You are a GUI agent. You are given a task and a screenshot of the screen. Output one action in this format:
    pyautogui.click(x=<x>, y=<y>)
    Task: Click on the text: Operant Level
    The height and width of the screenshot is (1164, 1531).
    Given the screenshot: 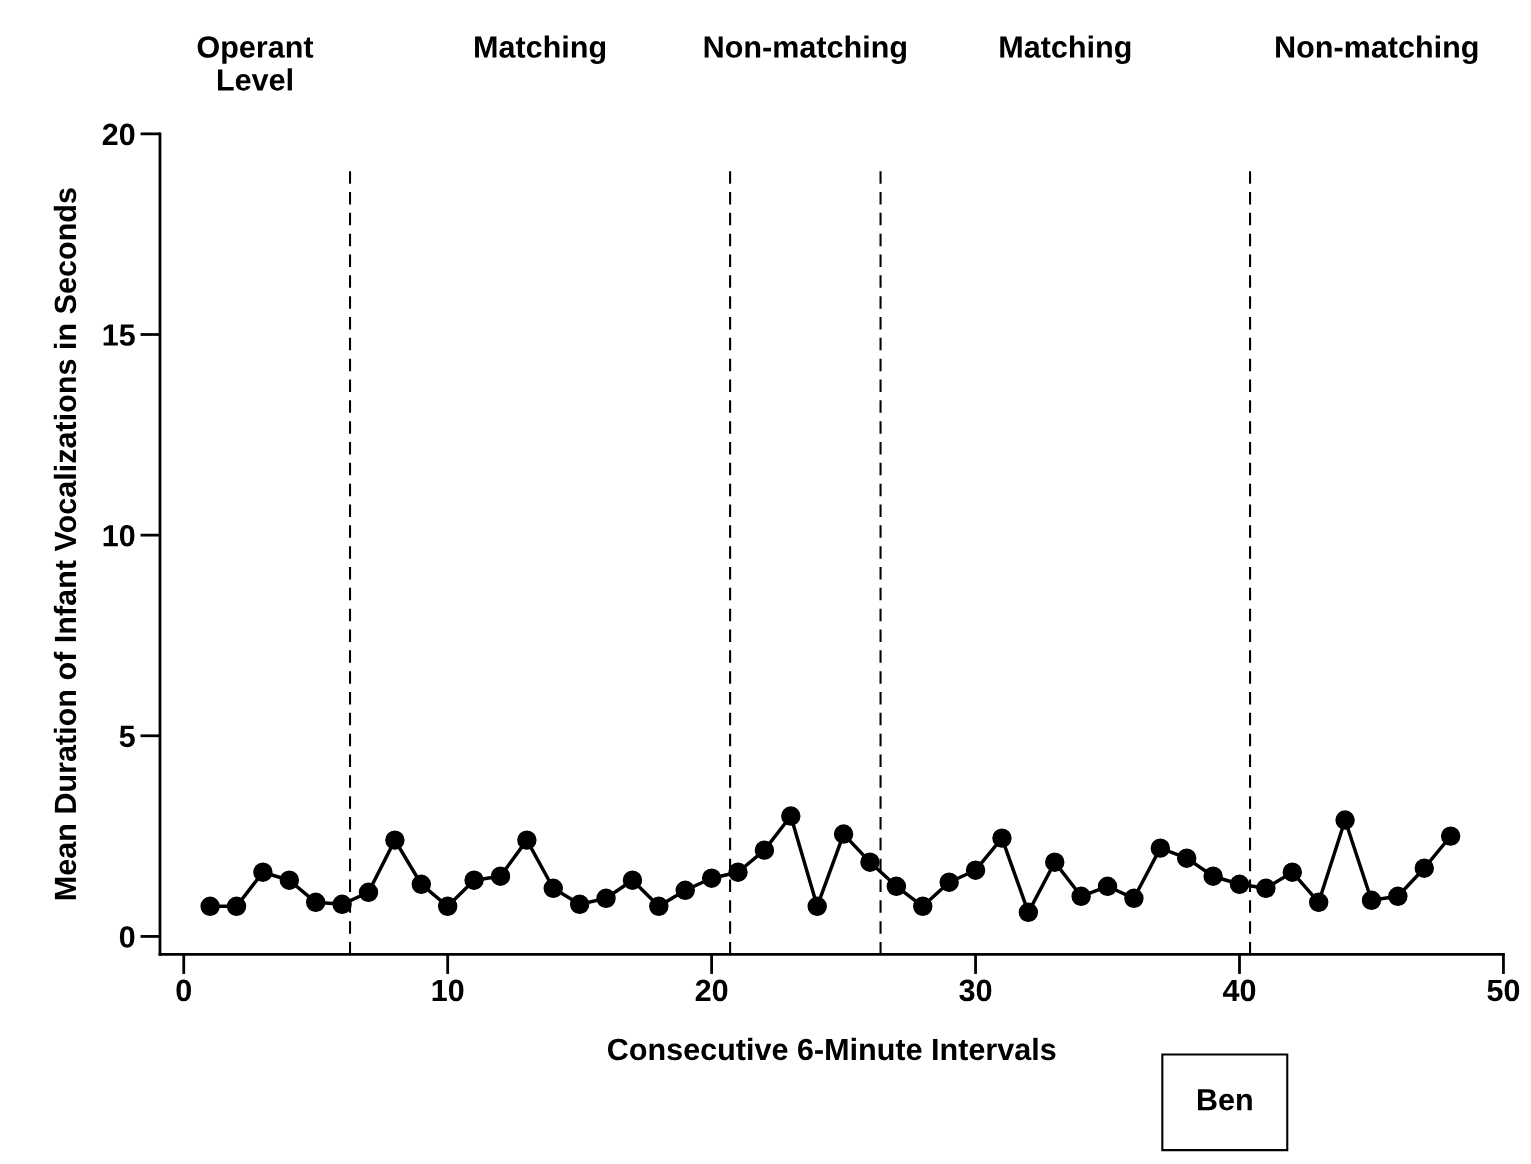 What is the action you would take?
    pyautogui.click(x=255, y=63)
    